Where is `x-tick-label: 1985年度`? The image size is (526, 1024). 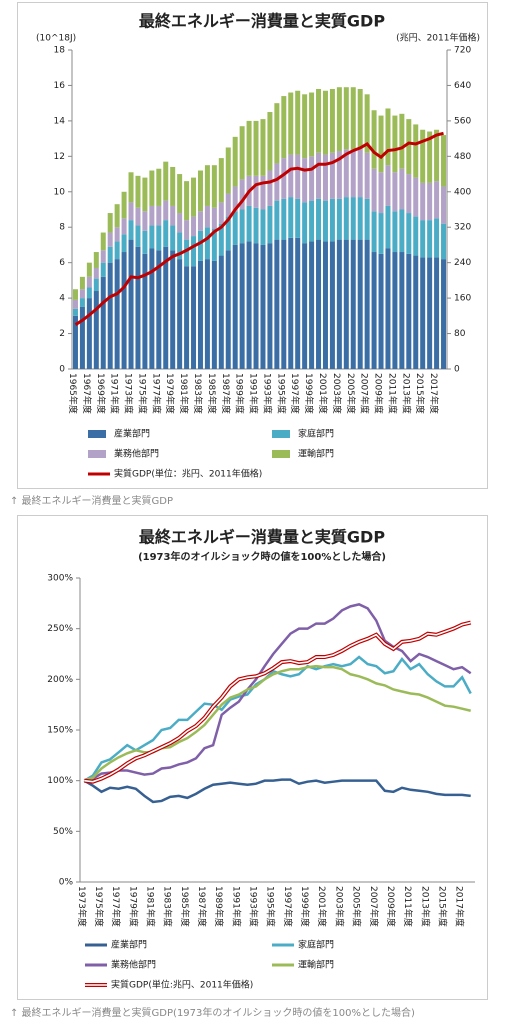 x-tick-label: 1985年度 is located at coordinates (212, 393).